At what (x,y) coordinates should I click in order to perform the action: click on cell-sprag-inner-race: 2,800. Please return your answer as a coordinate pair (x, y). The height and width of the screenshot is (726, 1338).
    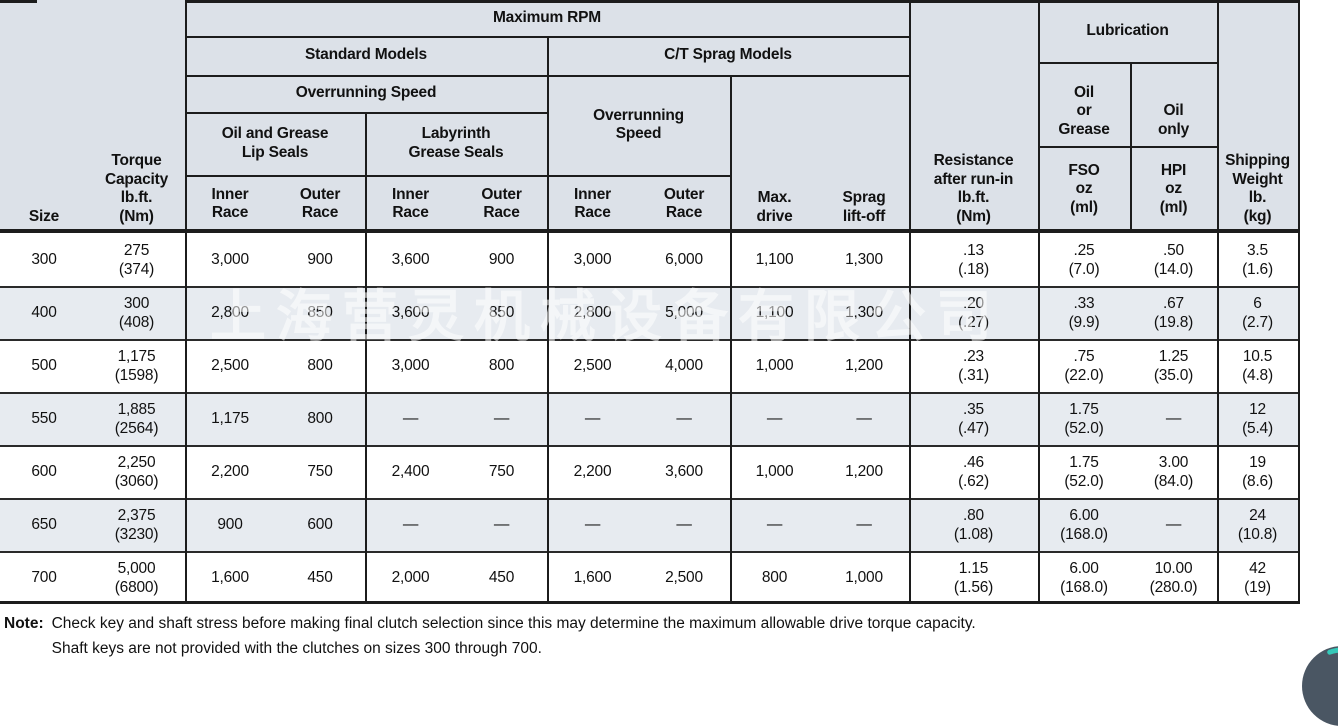
    Looking at the image, I should click on (592, 312).